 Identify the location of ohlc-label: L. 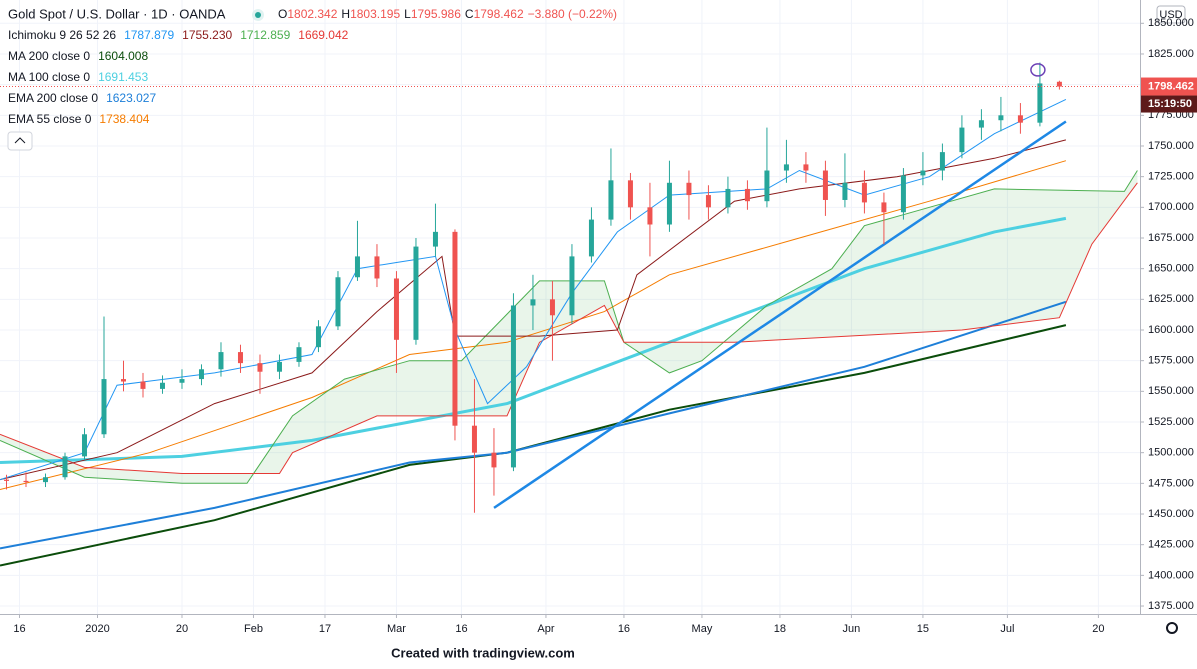
(407, 14).